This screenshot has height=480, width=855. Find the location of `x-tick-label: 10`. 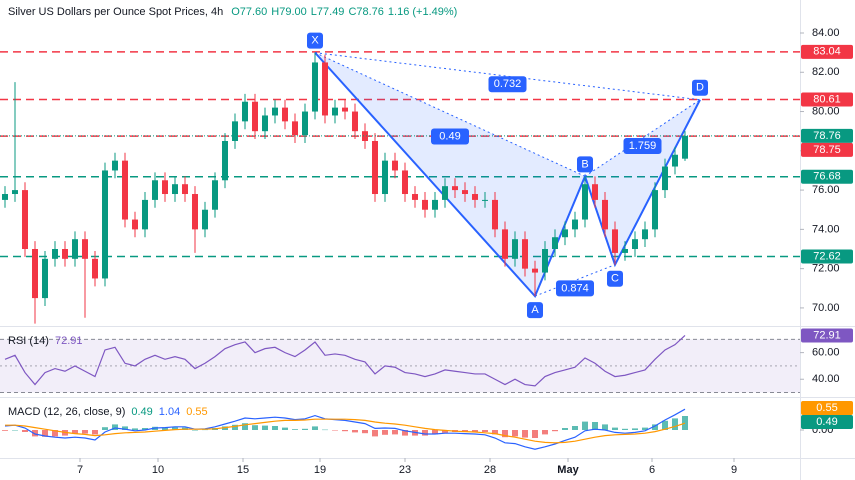

x-tick-label: 10 is located at coordinates (158, 470).